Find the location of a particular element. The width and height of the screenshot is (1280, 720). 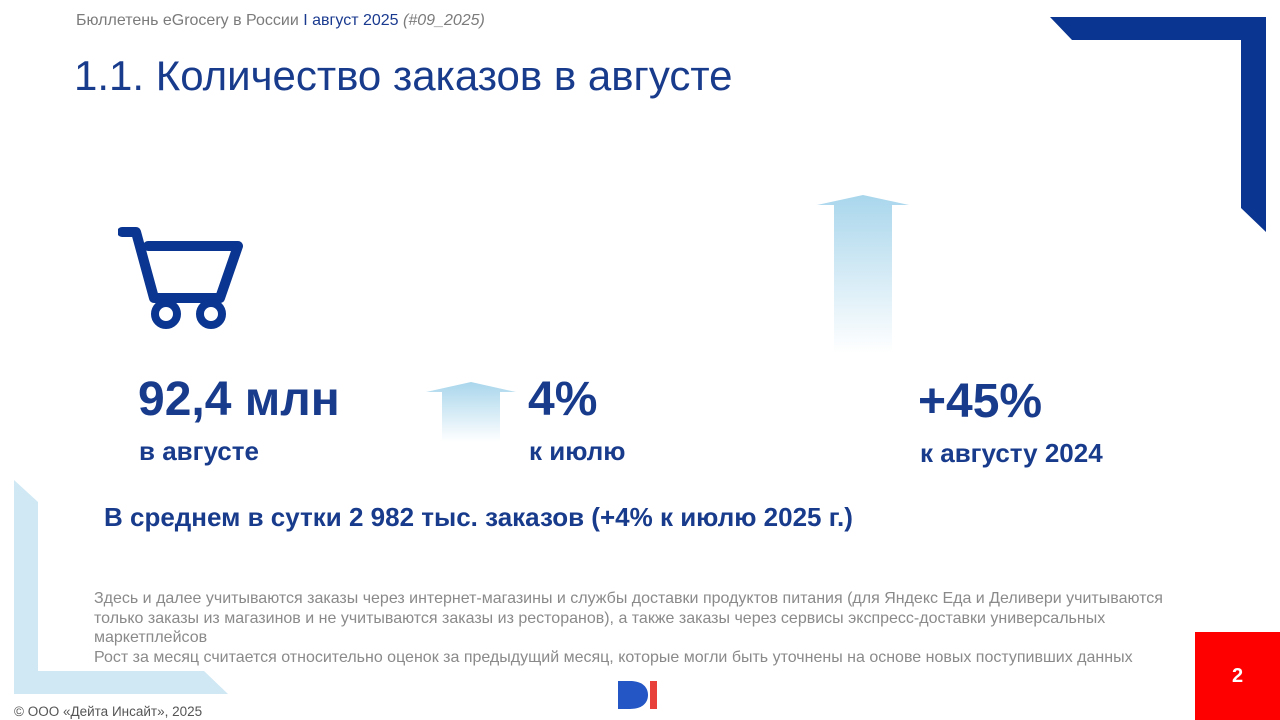

bulletin-period: август 2025 is located at coordinates (355, 20).